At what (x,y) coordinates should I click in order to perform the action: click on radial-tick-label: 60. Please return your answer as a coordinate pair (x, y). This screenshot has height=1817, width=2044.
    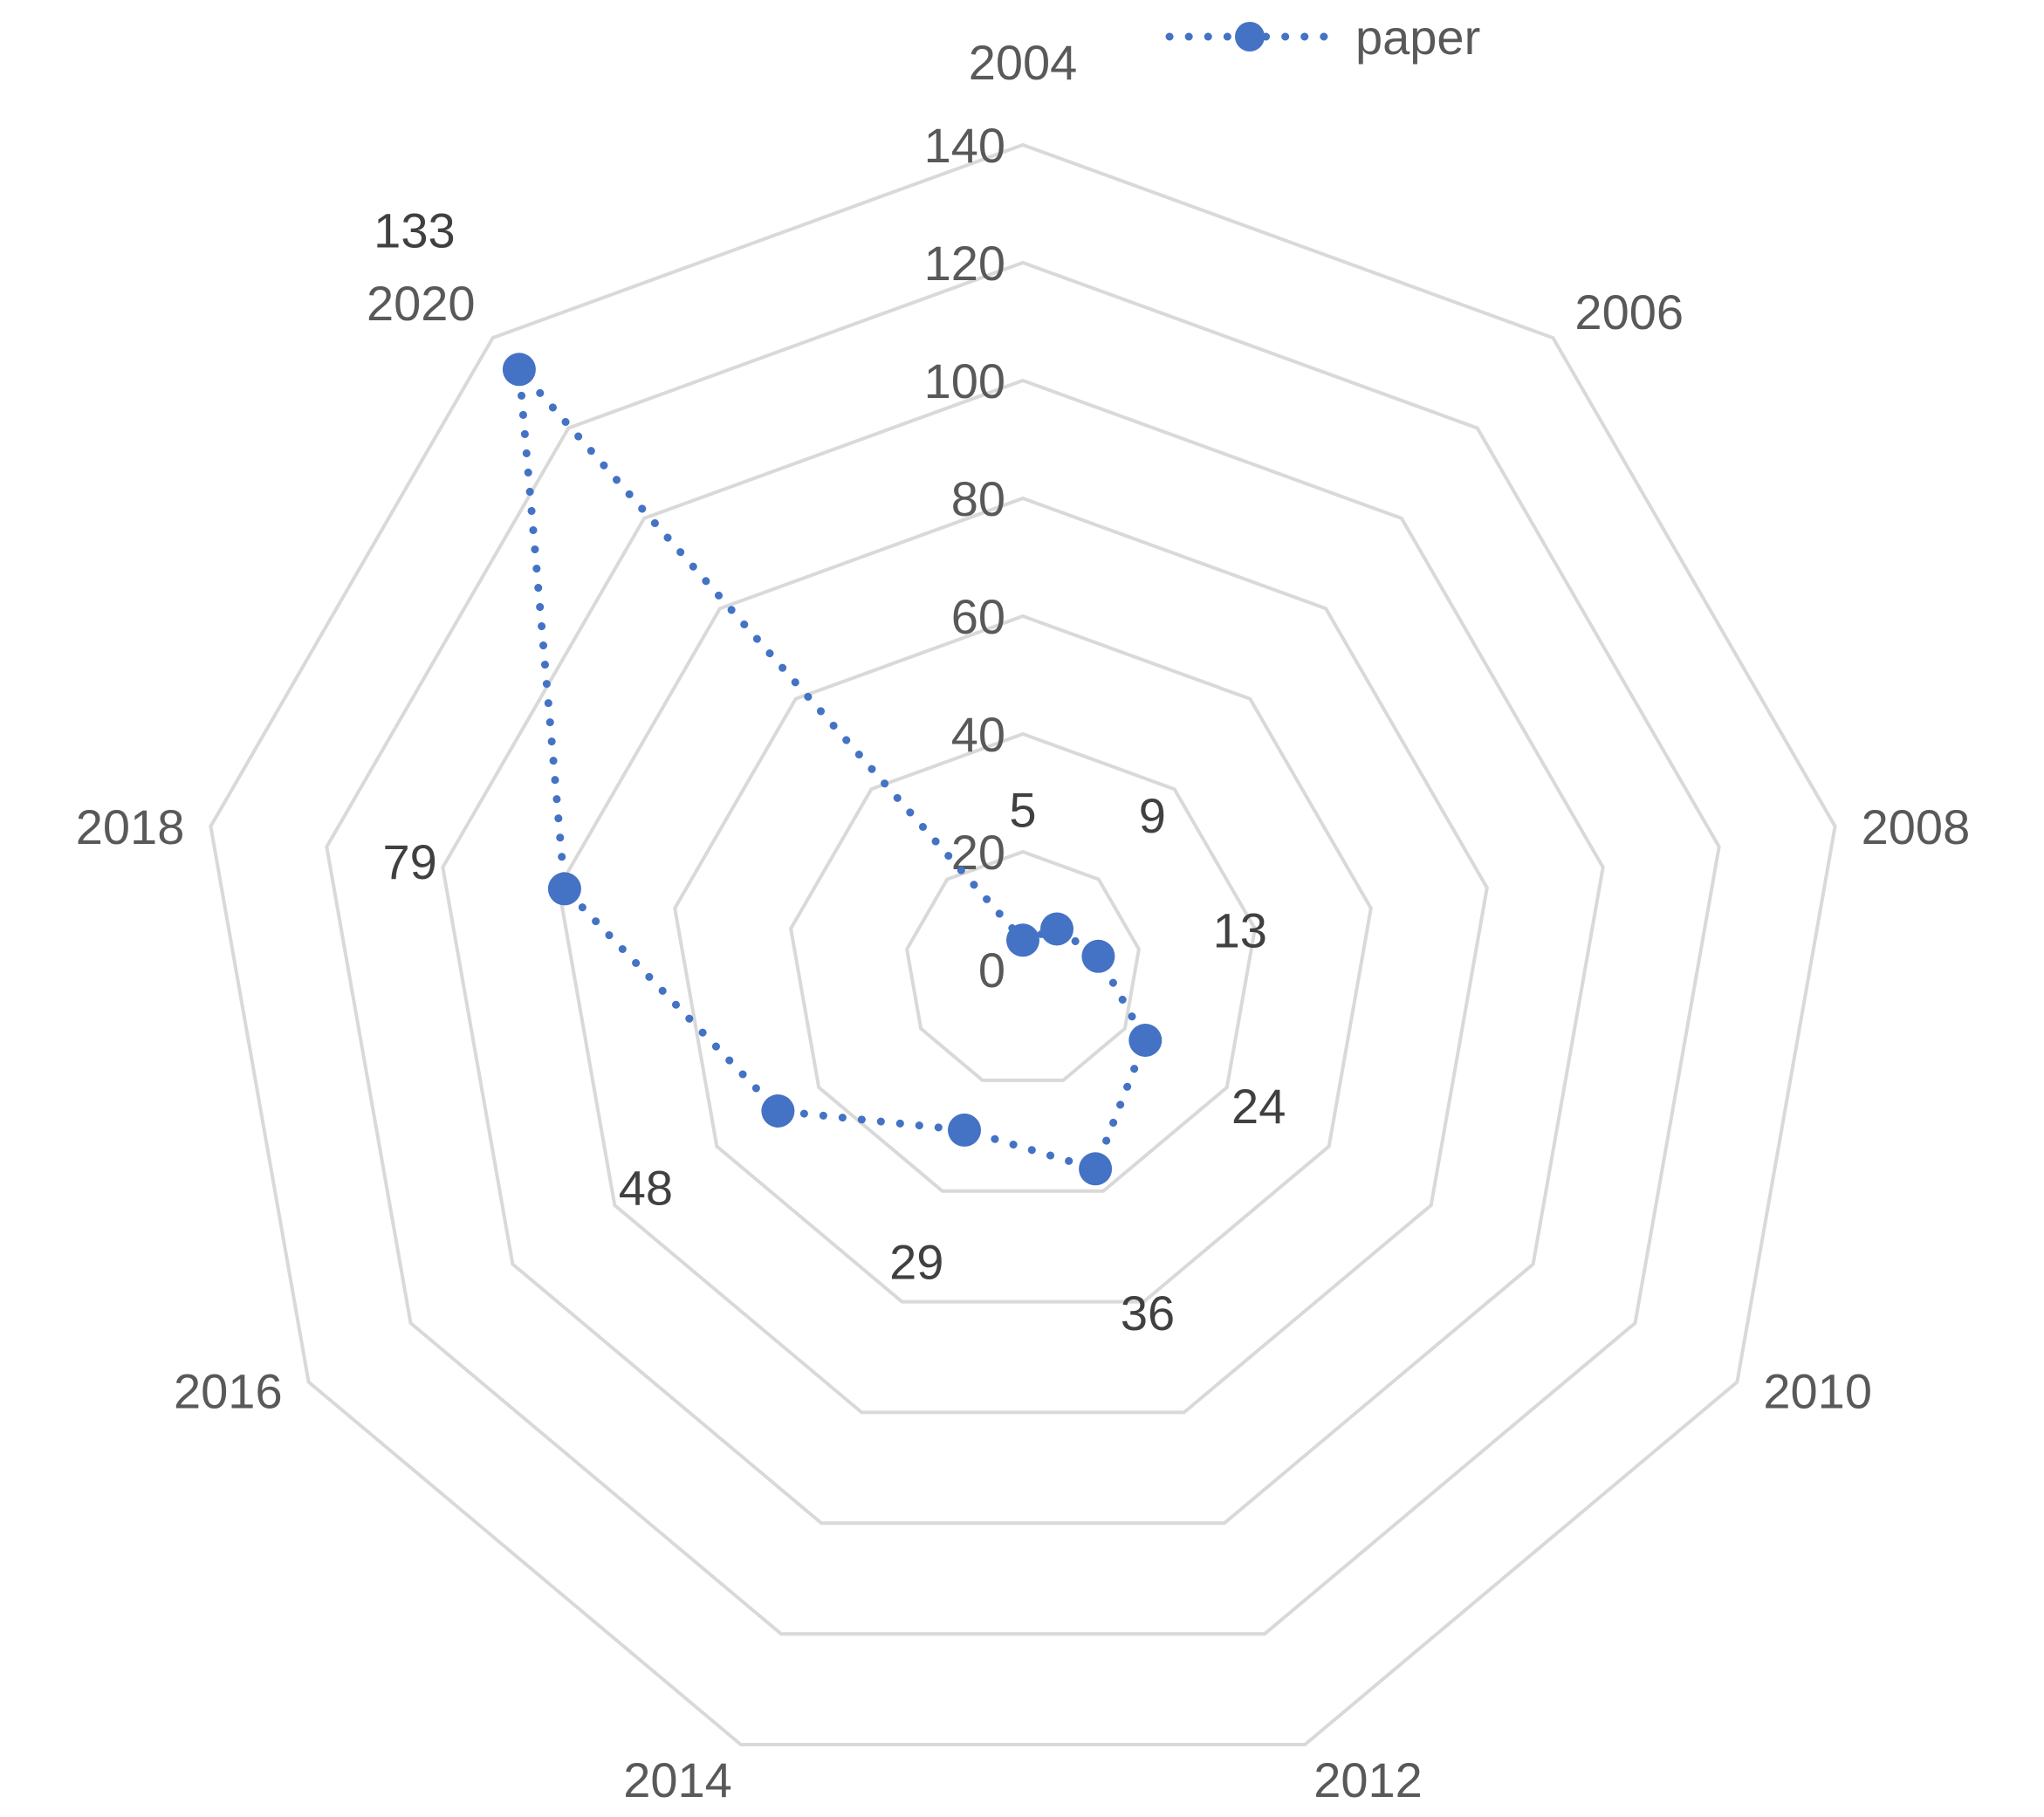
    Looking at the image, I should click on (978, 616).